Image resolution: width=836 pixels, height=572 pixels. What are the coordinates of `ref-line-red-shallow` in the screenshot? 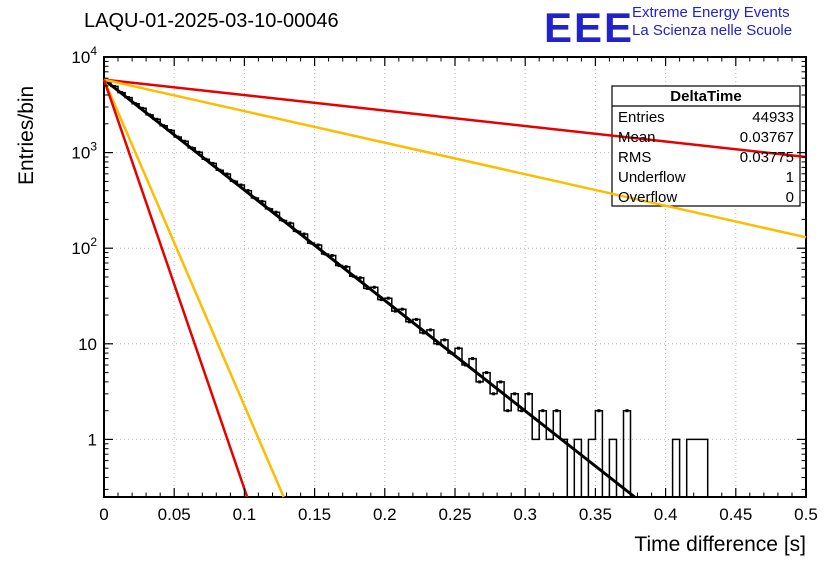 It's located at (455, 118).